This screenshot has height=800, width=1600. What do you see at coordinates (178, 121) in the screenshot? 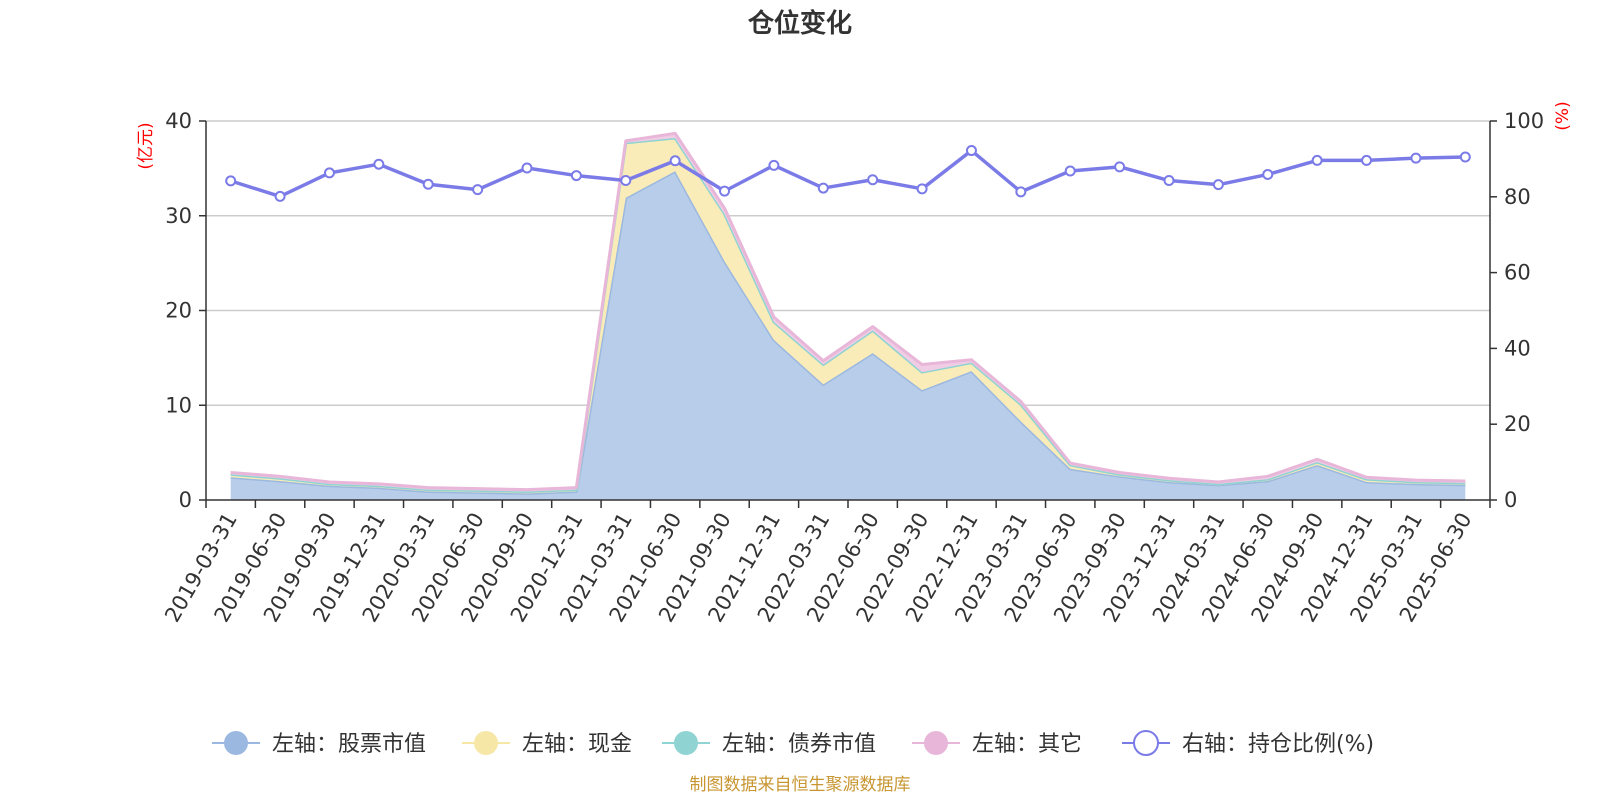
I see `left-axis-tick-label: 40` at bounding box center [178, 121].